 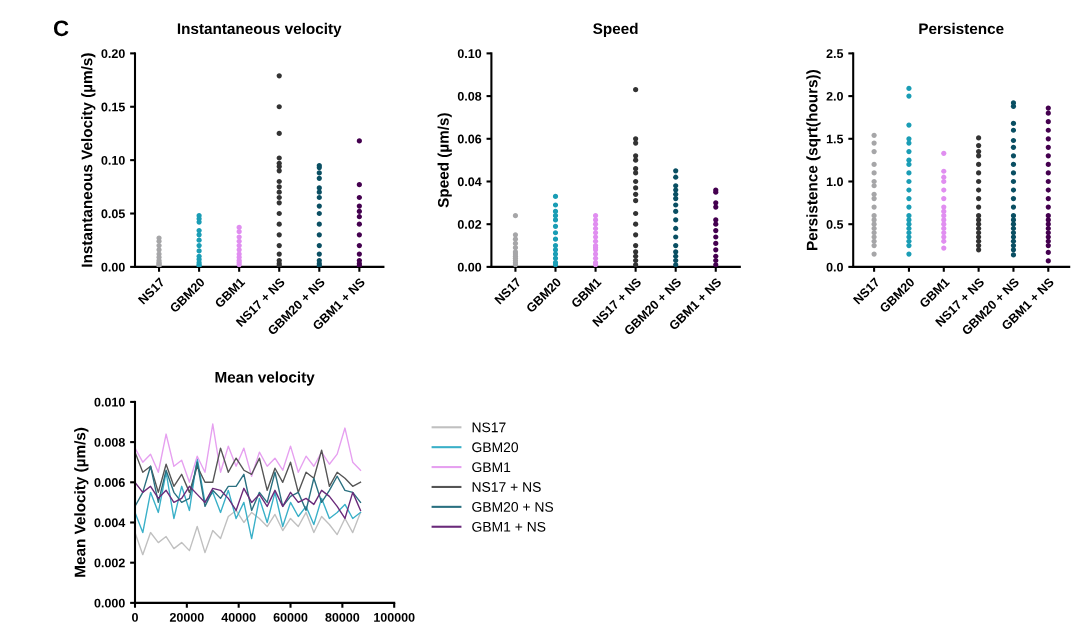 I want to click on y-tick-label: 2.5, so click(x=835, y=54).